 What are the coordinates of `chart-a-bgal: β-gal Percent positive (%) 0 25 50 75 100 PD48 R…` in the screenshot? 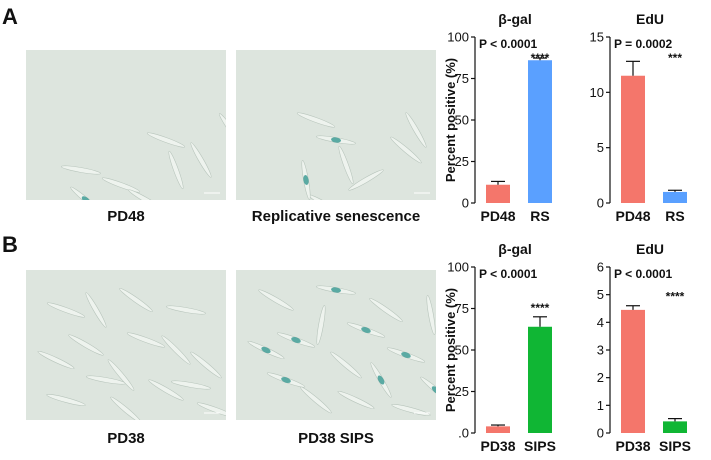 It's located at (497, 117).